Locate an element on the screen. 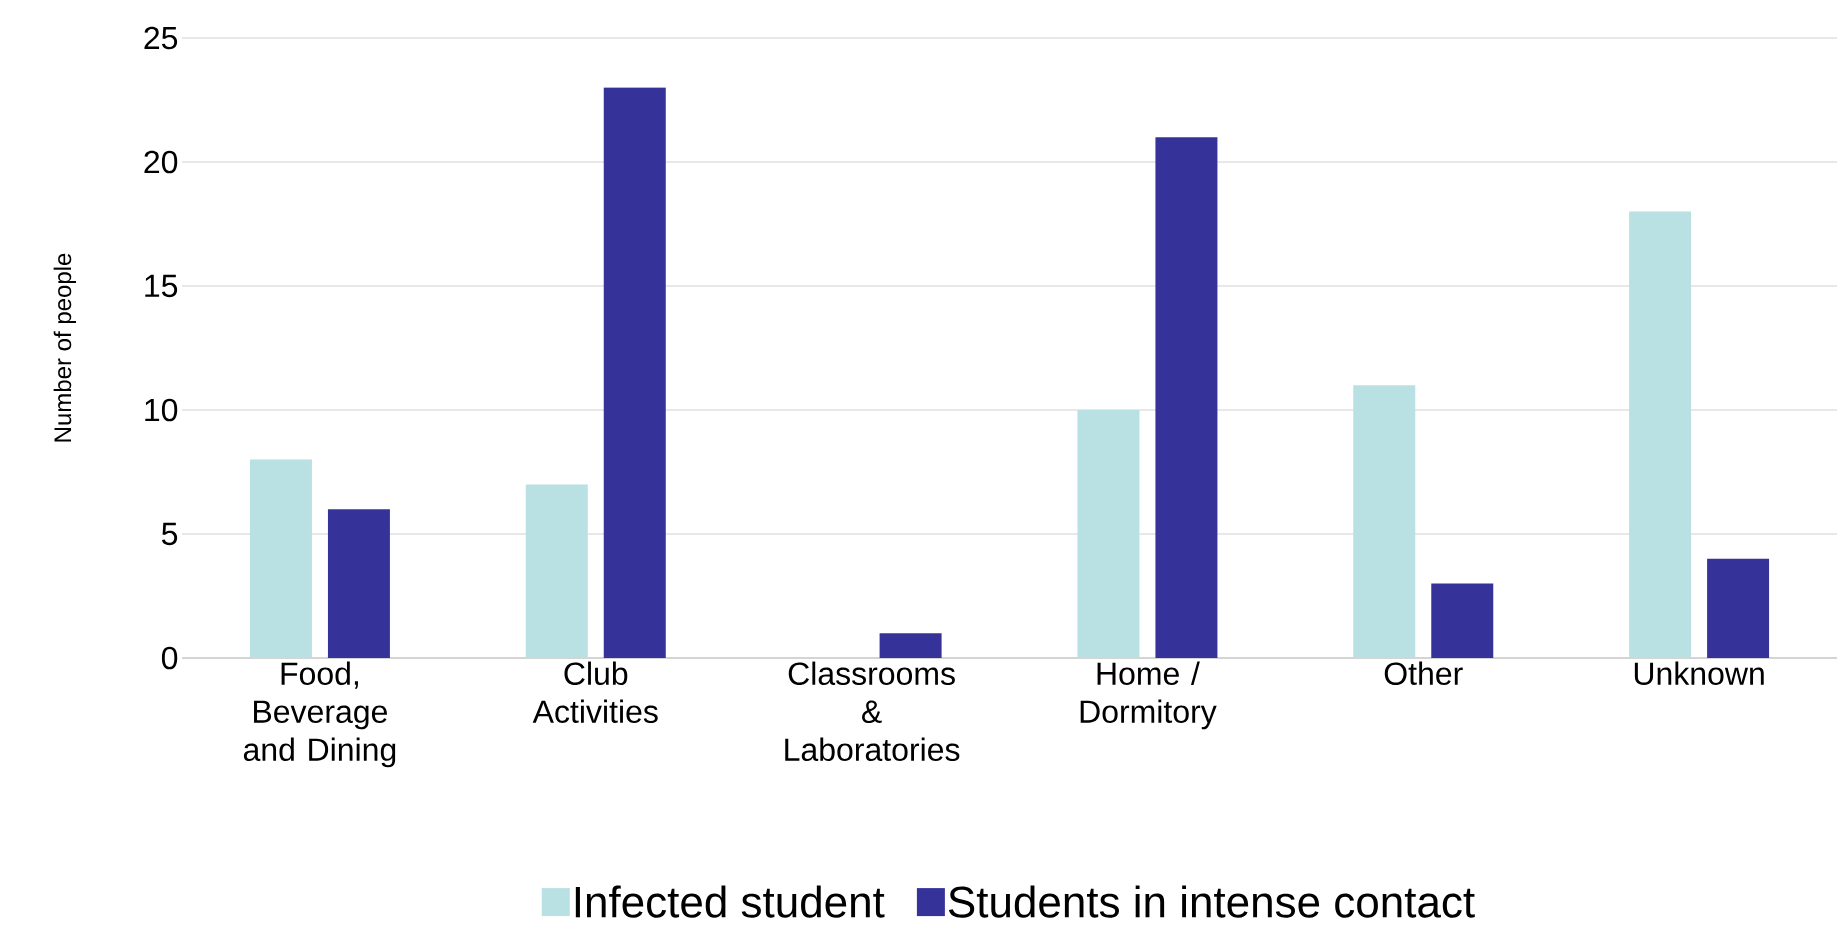 This screenshot has width=1843, height=934. x-tick-label: Home / Dormitory is located at coordinates (1148, 695).